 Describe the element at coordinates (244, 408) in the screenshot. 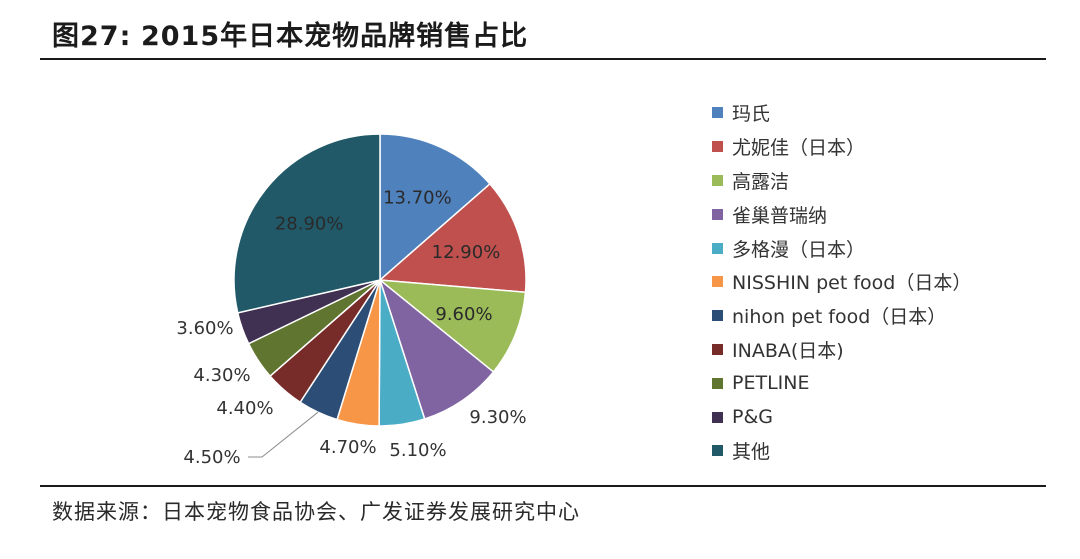

I see `data-label: 4.40%` at that location.